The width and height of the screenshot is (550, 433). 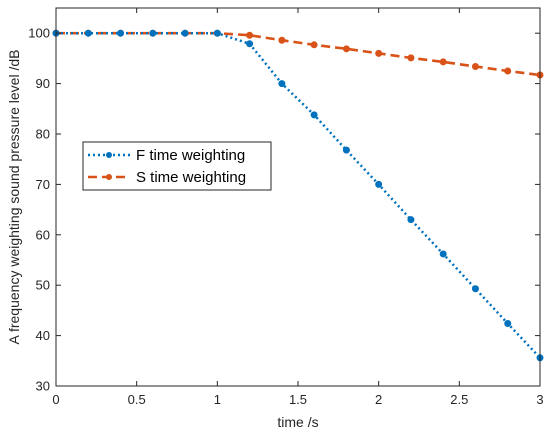 I want to click on x-tick-label: 1, so click(x=217, y=399).